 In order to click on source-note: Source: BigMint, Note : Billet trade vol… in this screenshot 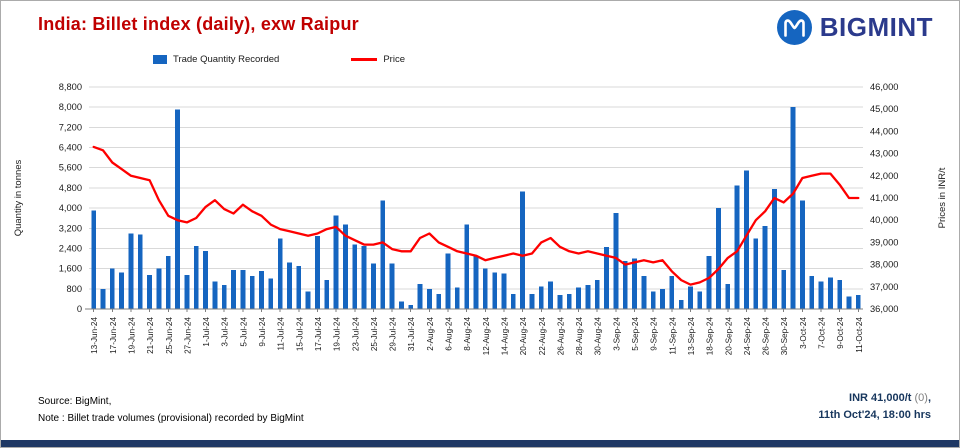, I will do `click(171, 410)`.